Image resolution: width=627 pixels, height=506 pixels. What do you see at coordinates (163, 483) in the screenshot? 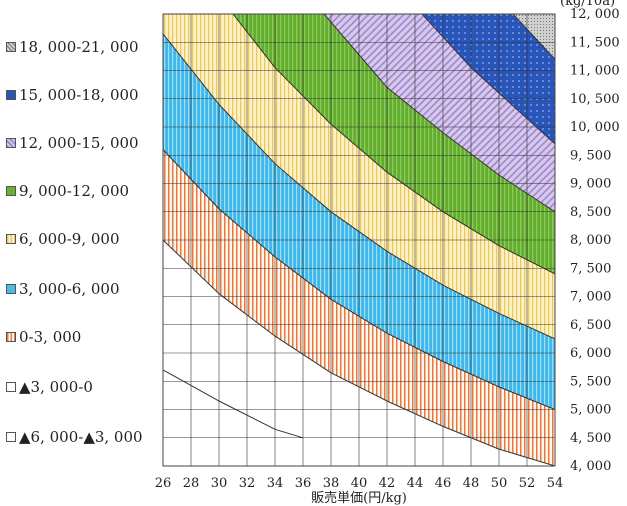
I see `x-tick-label: 26` at bounding box center [163, 483].